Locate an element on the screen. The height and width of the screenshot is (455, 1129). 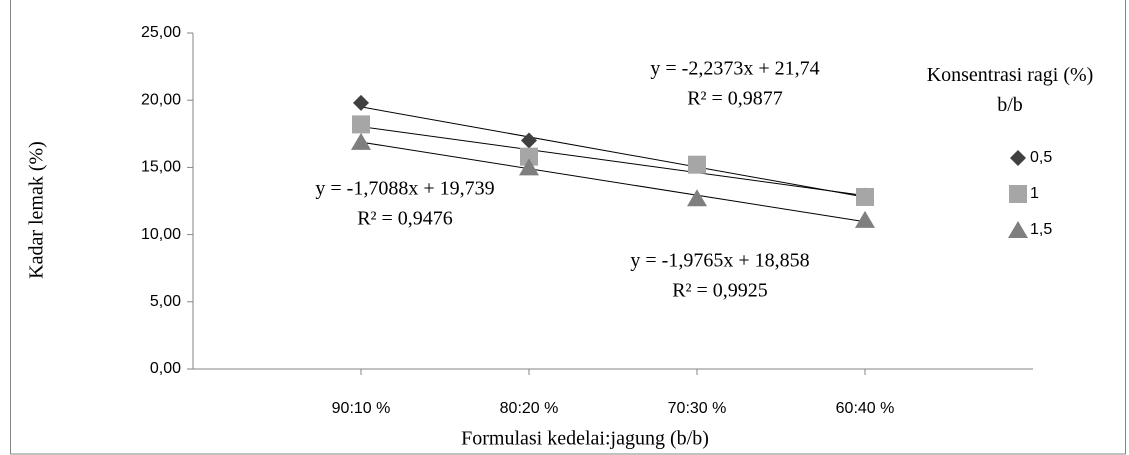
trendline-equation: y = -2,2373x + 21,74 is located at coordinates (734, 69).